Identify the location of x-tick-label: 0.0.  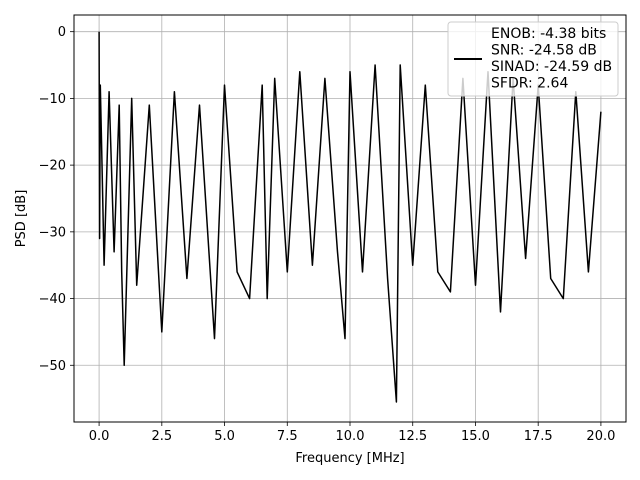
(99, 436).